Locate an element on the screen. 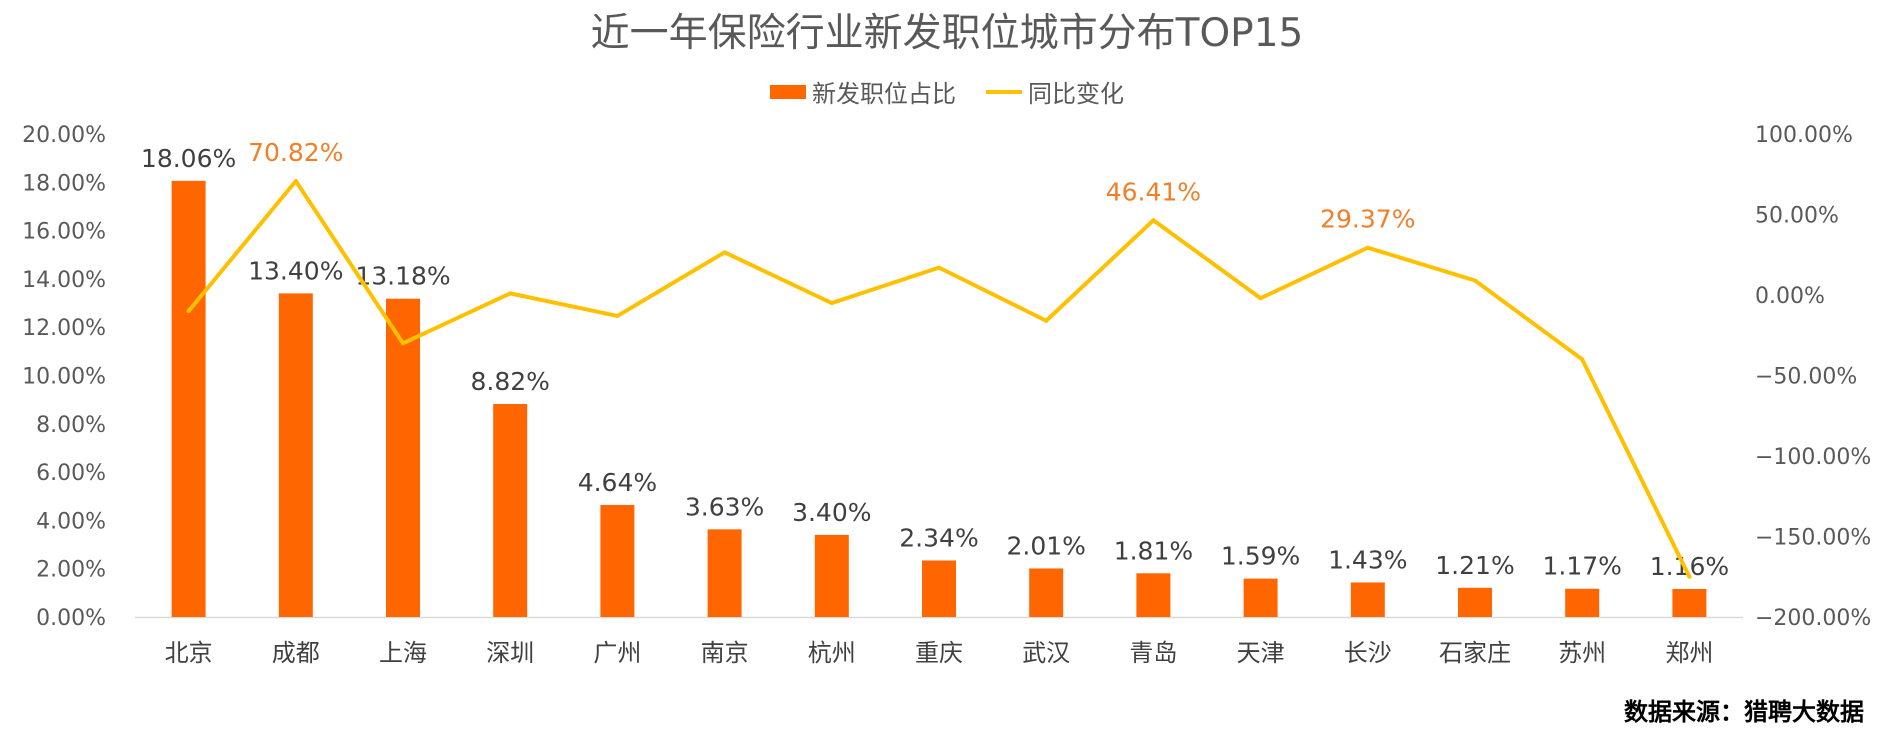  x-tick-label: 成都 is located at coordinates (296, 653).